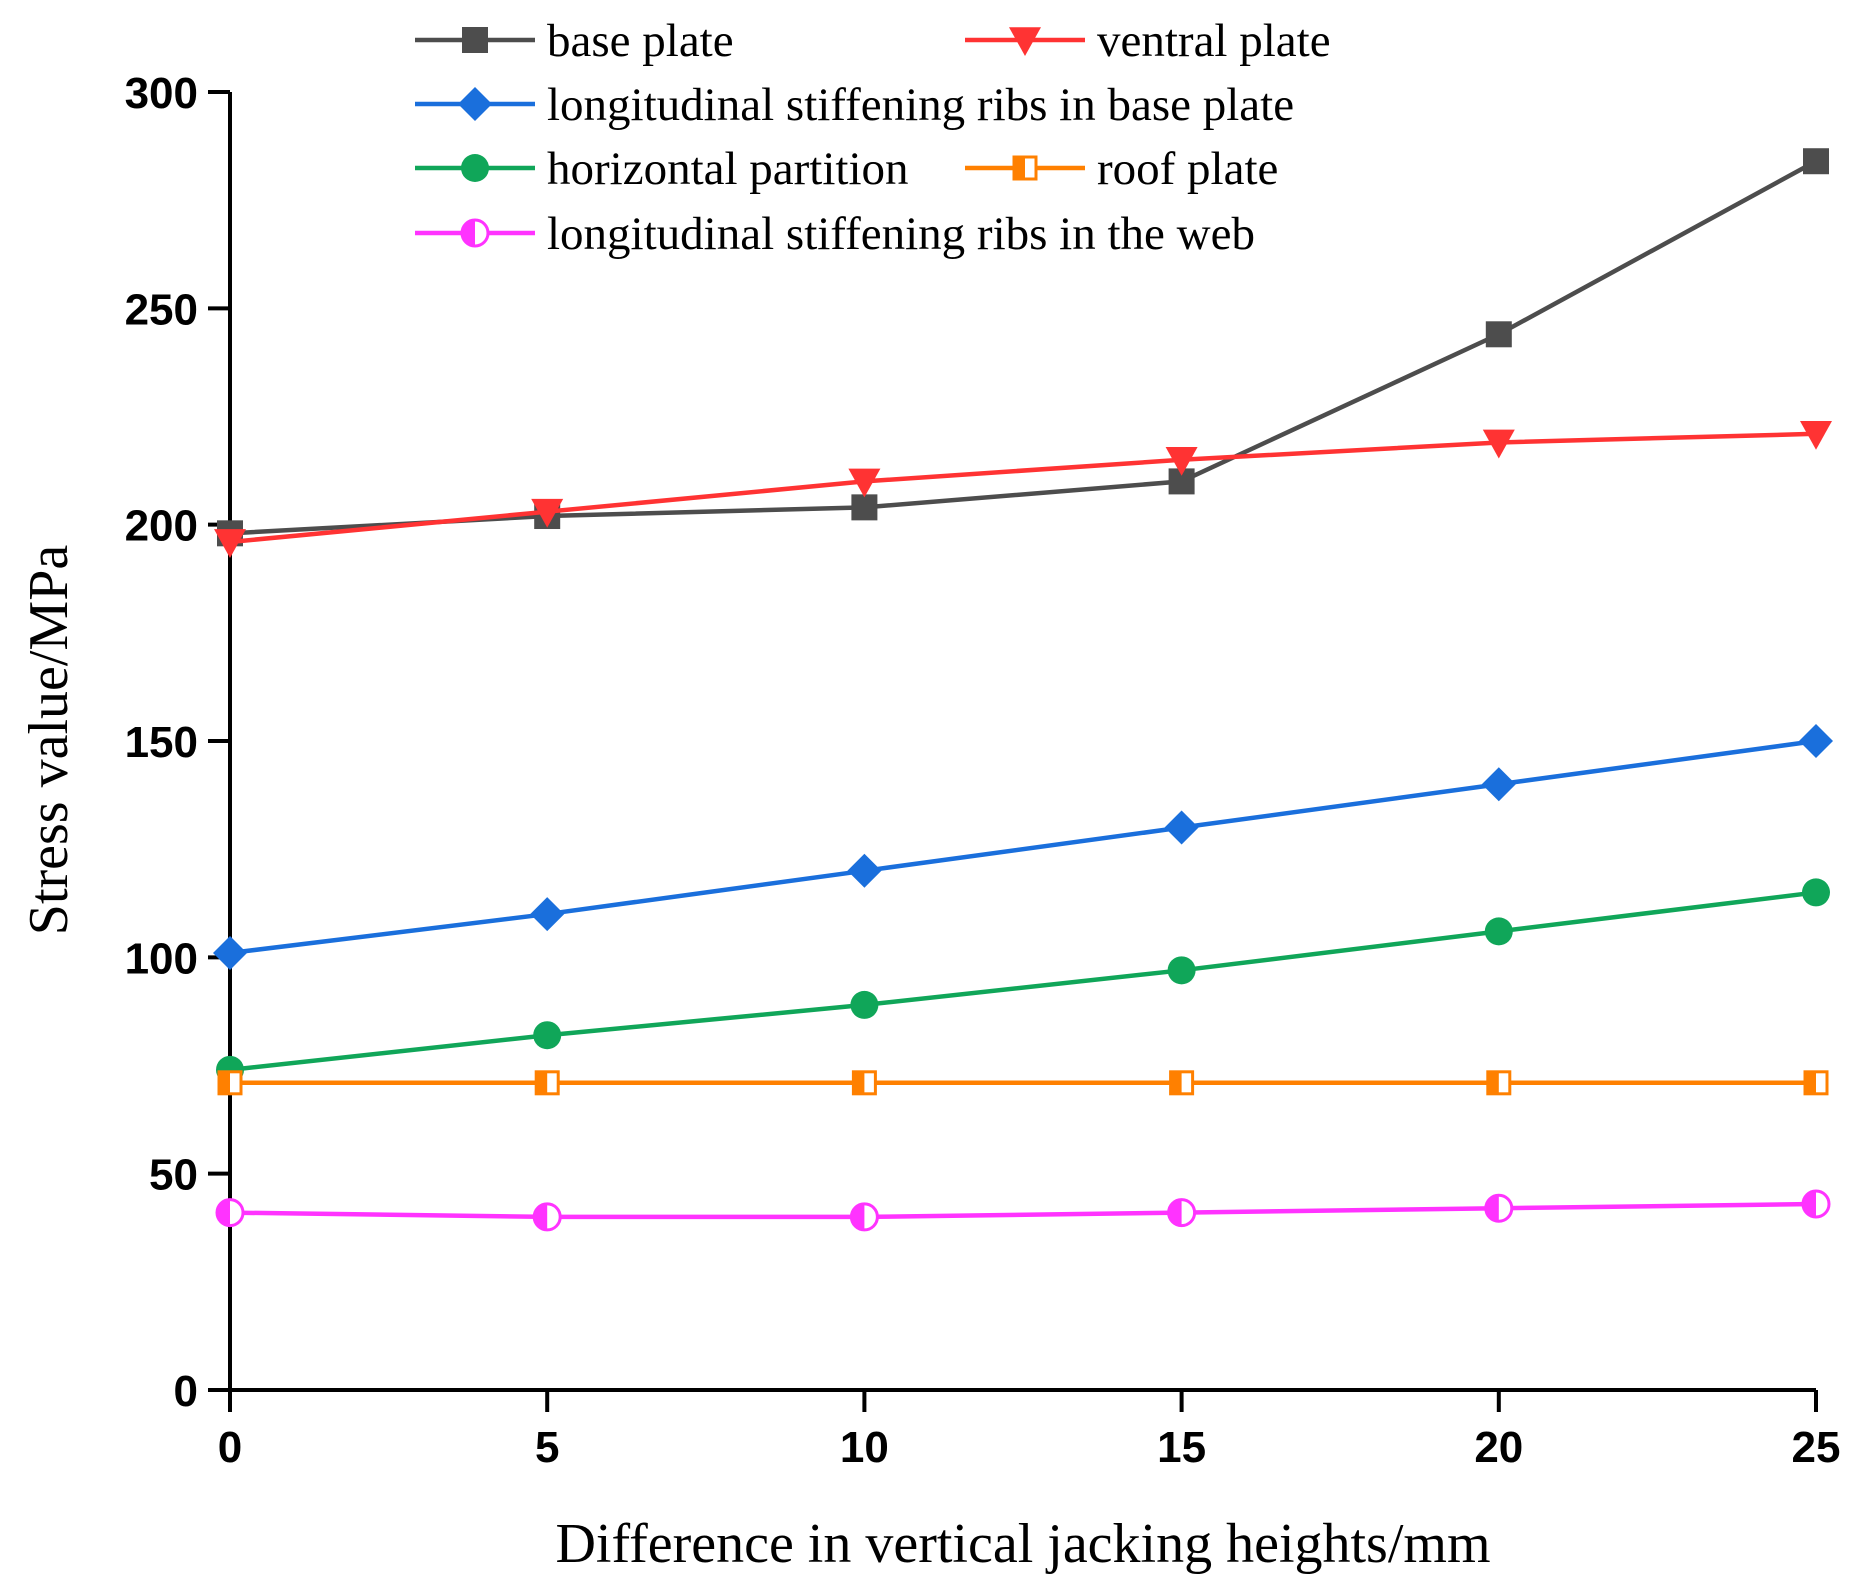  Describe the element at coordinates (1816, 1447) in the screenshot. I see `x-tick-label: 25` at that location.